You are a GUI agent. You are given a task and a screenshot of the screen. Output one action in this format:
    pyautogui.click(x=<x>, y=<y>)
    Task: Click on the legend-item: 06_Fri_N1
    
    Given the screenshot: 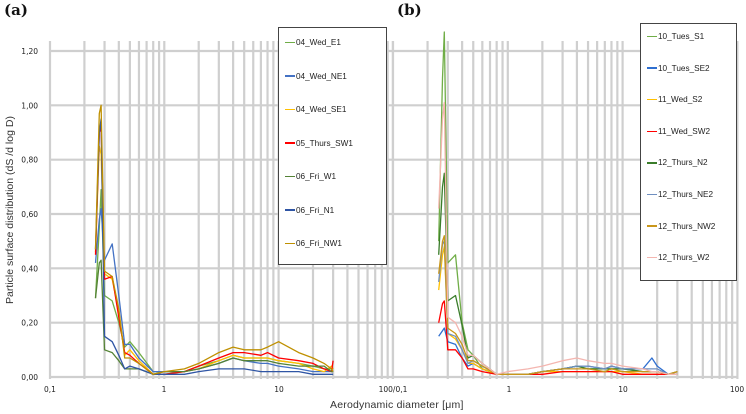 What is the action you would take?
    pyautogui.click(x=309, y=210)
    